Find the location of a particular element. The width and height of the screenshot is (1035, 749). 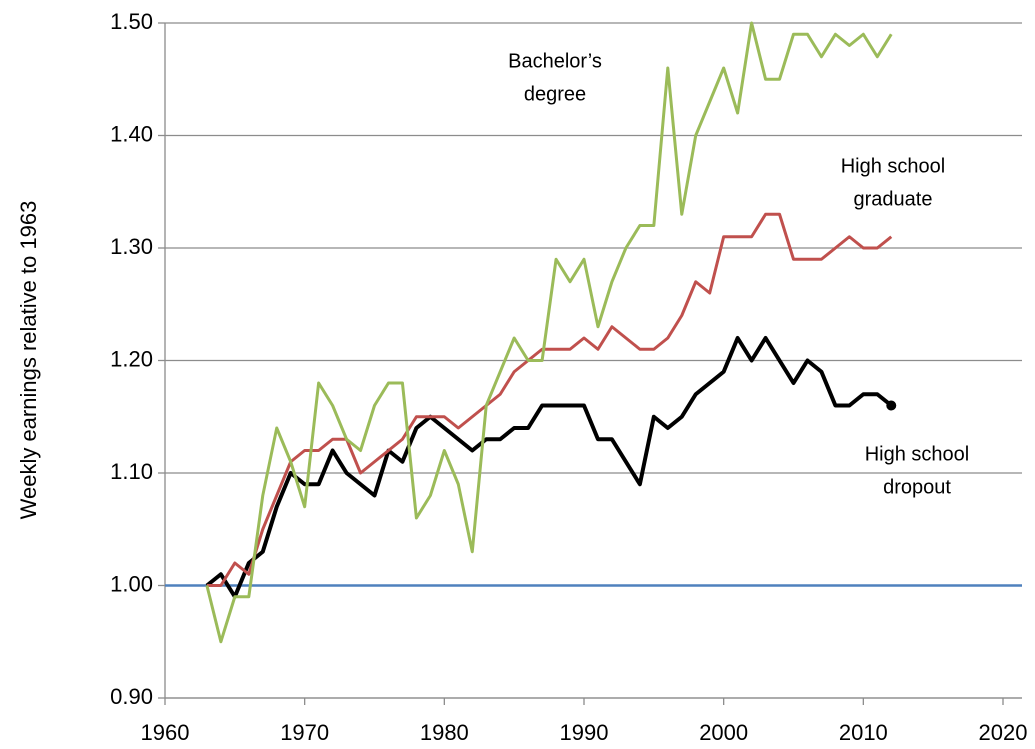

y-axis-title: Weekly earnings relative to 1963 is located at coordinates (28, 360).